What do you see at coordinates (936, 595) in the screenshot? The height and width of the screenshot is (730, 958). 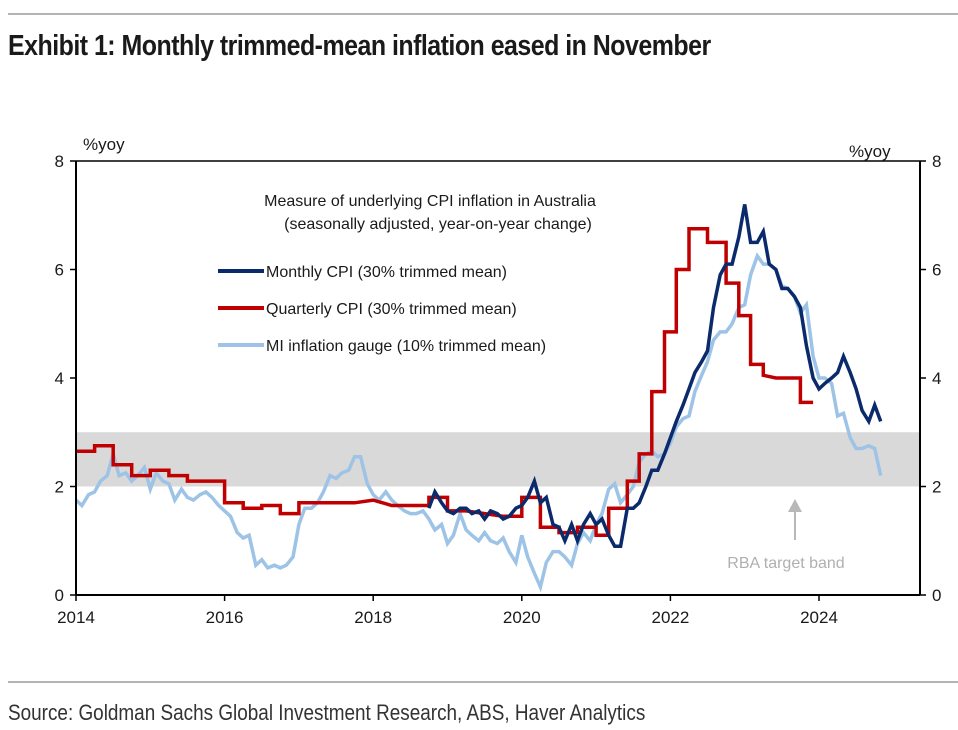 I see `y-tick-label-right: 0` at bounding box center [936, 595].